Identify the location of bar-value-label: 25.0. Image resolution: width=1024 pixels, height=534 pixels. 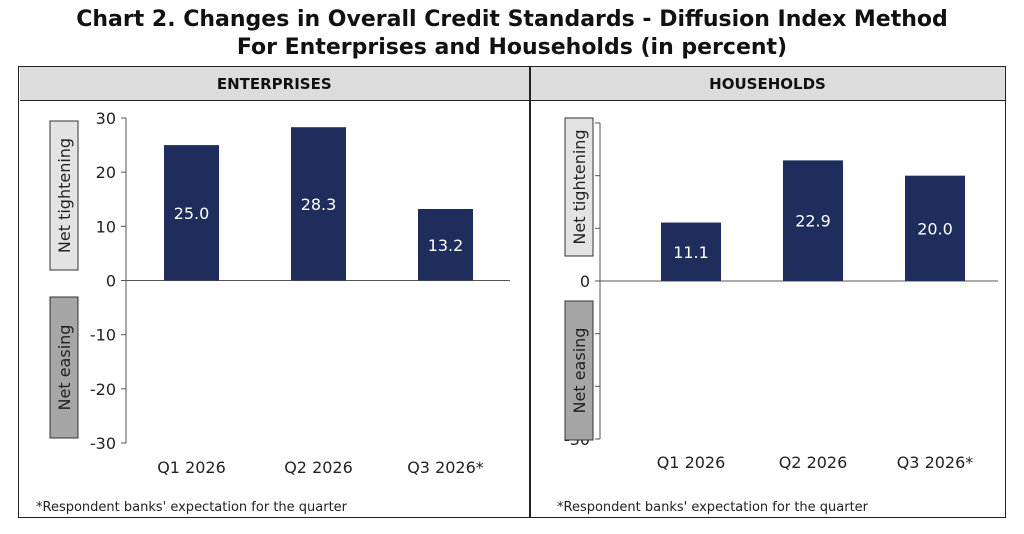
(192, 213).